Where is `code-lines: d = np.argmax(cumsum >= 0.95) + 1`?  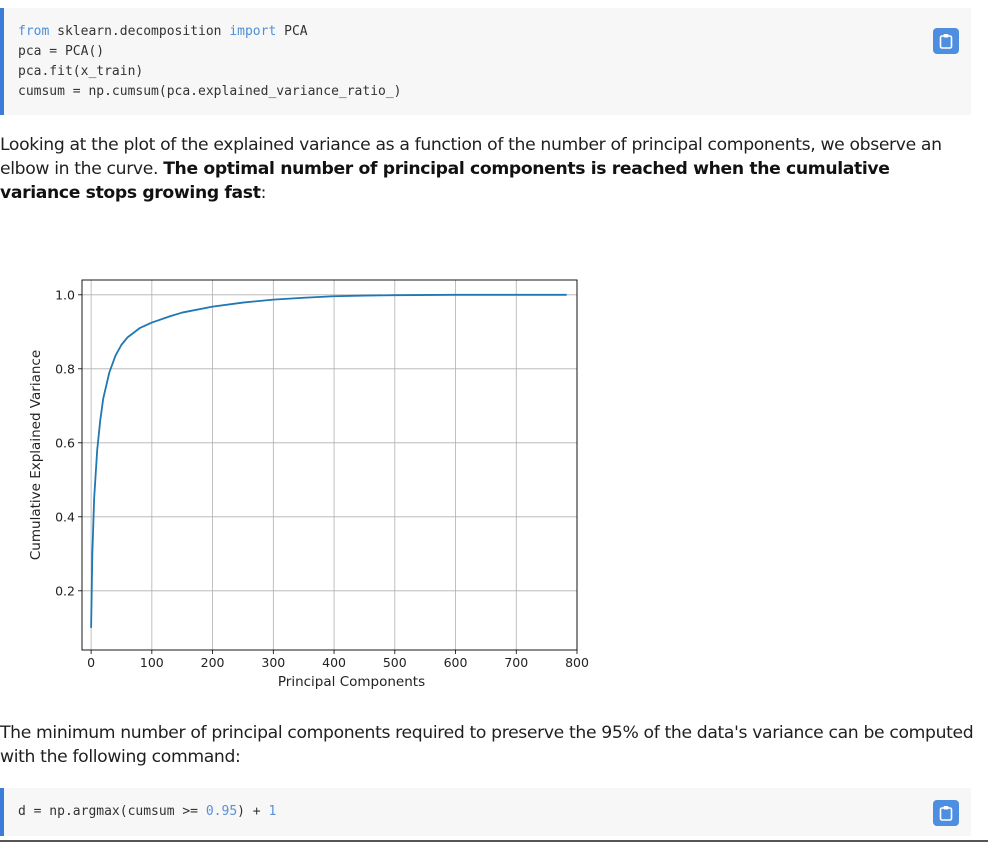 code-lines: d = np.argmax(cumsum >= 0.95) + 1 is located at coordinates (147, 812).